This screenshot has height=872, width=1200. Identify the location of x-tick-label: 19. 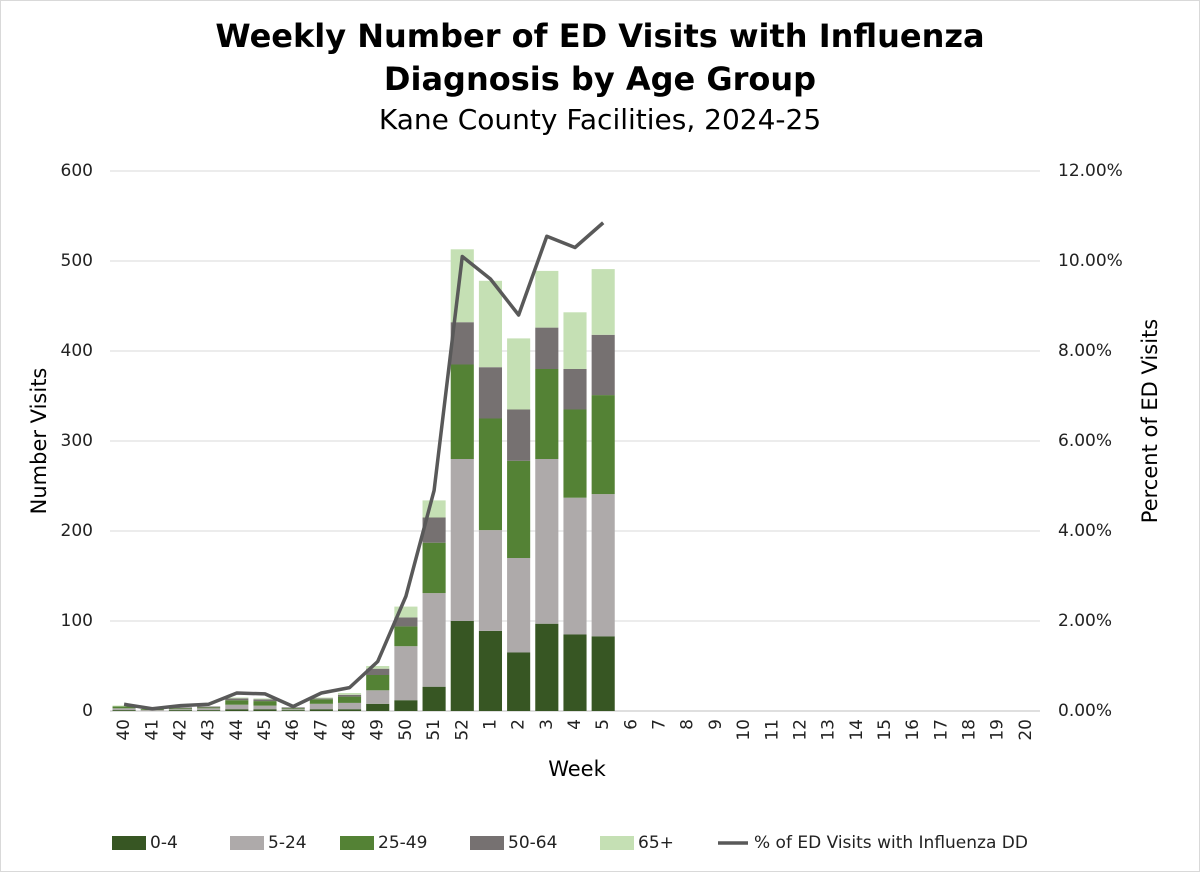
(998, 730).